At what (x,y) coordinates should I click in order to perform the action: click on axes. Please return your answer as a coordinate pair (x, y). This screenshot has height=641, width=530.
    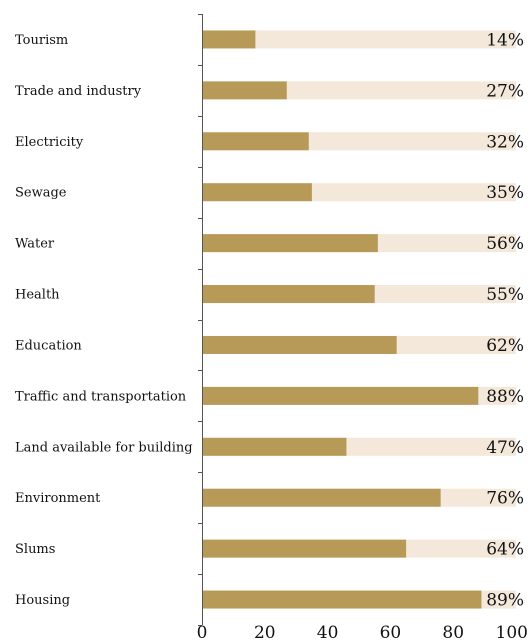
    Looking at the image, I should click on (200, 320).